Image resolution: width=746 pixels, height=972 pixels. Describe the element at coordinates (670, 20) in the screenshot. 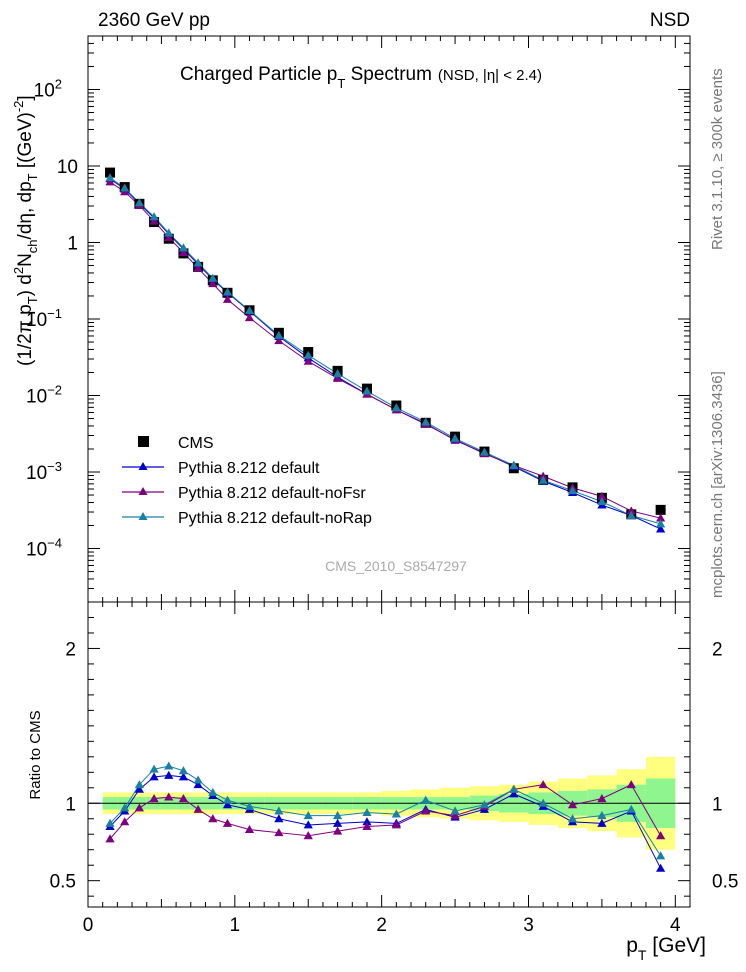

I see `process-label: NSD` at that location.